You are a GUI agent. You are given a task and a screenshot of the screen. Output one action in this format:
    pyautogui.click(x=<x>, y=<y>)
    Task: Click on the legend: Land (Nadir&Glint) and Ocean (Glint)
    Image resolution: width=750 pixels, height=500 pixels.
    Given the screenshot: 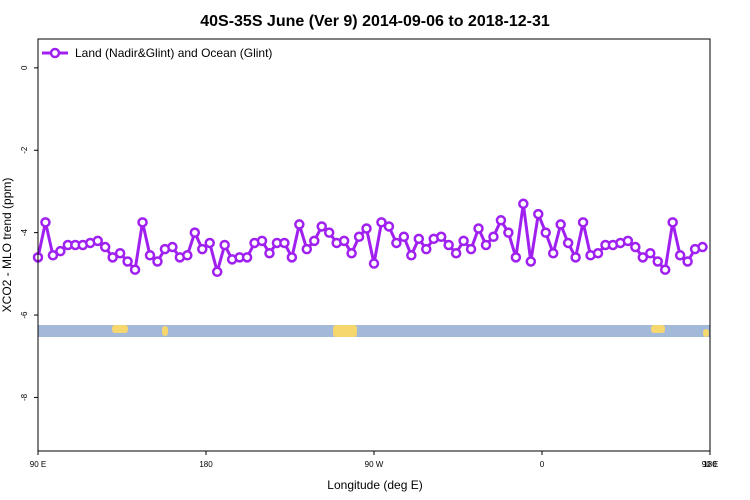 What is the action you would take?
    pyautogui.click(x=157, y=53)
    